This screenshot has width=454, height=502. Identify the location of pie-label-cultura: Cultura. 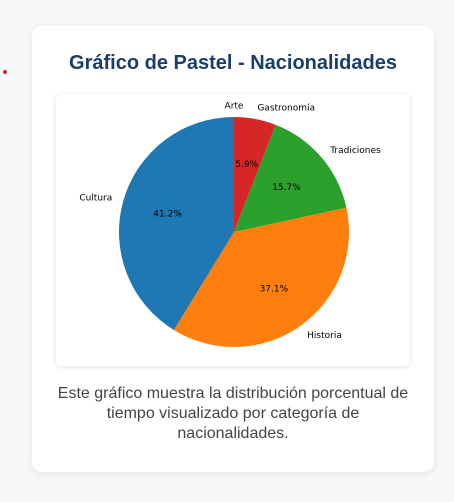
(95, 199).